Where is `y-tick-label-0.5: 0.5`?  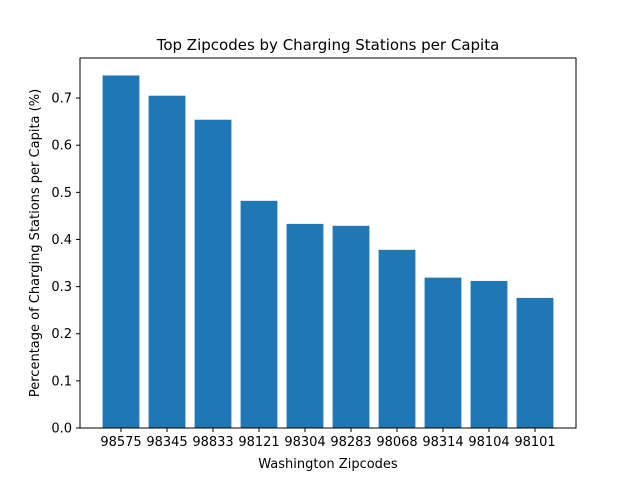
y-tick-label-0.5: 0.5 is located at coordinates (61, 193).